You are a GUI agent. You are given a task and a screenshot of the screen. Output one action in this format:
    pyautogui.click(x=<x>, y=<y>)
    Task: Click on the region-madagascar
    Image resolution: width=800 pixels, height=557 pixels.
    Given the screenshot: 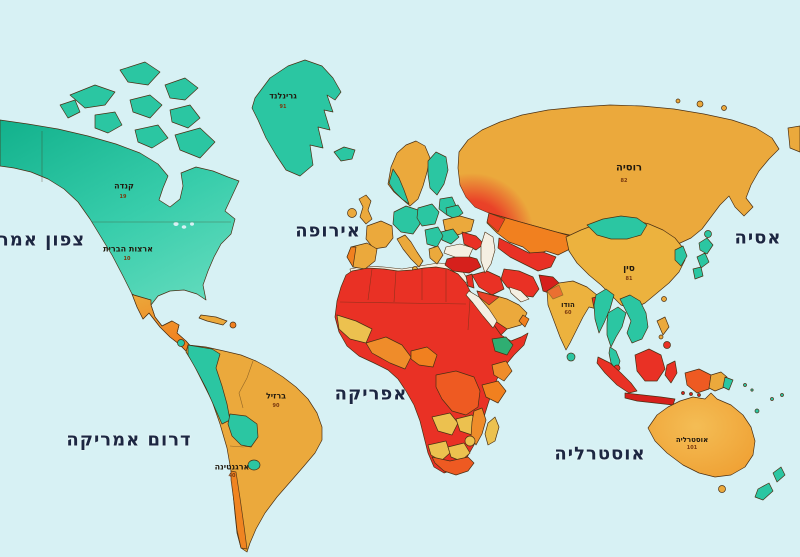 What is the action you would take?
    pyautogui.click(x=492, y=431)
    